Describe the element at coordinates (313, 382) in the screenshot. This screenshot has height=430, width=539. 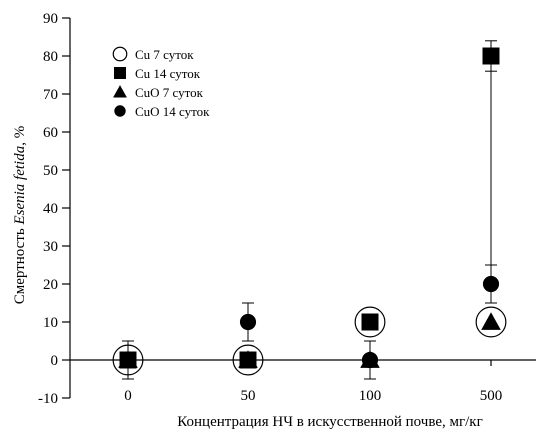
I see `x-ticks: 0 50 100 500` at that location.